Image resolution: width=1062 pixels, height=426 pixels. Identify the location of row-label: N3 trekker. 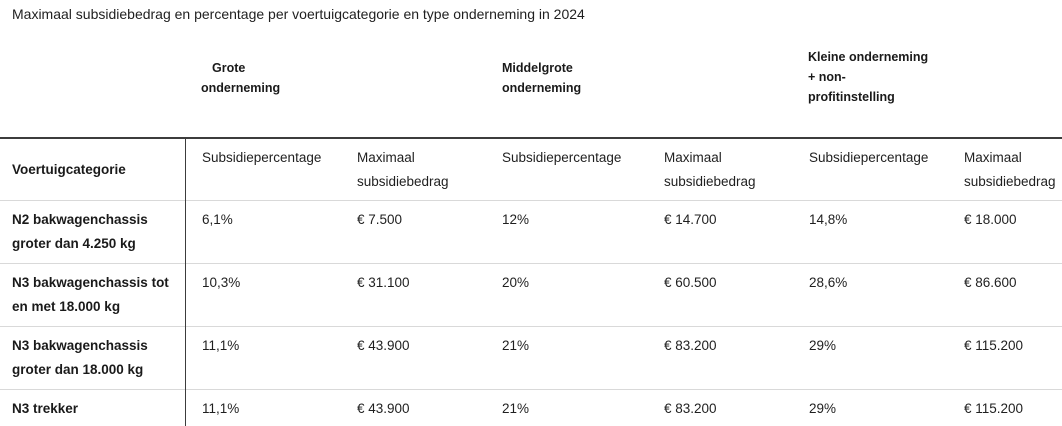
(45, 409).